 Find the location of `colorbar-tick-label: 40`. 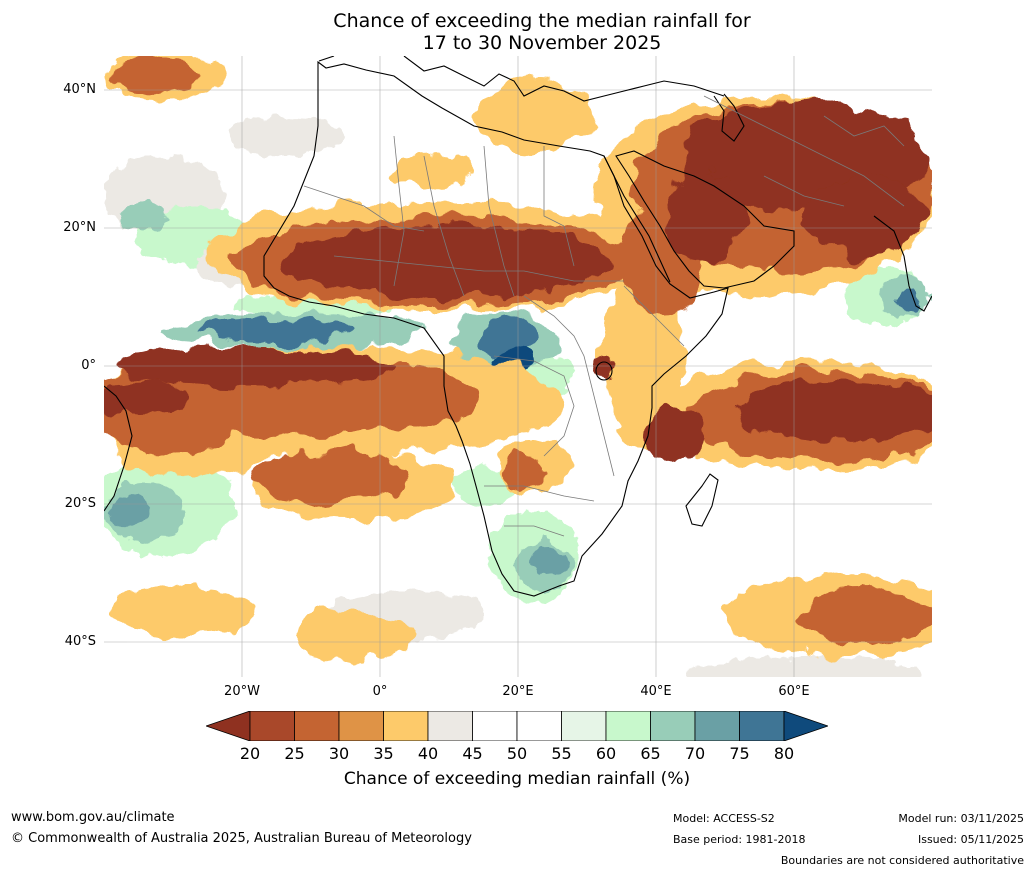

colorbar-tick-label: 40 is located at coordinates (428, 753).